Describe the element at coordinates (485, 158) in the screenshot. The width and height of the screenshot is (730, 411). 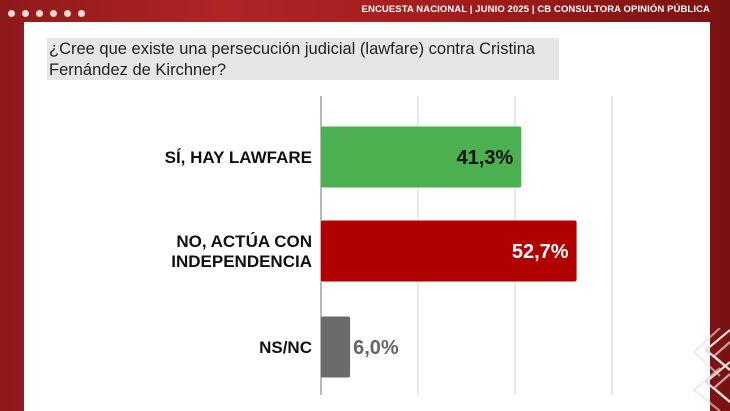
I see `value-label: 41,3%` at that location.